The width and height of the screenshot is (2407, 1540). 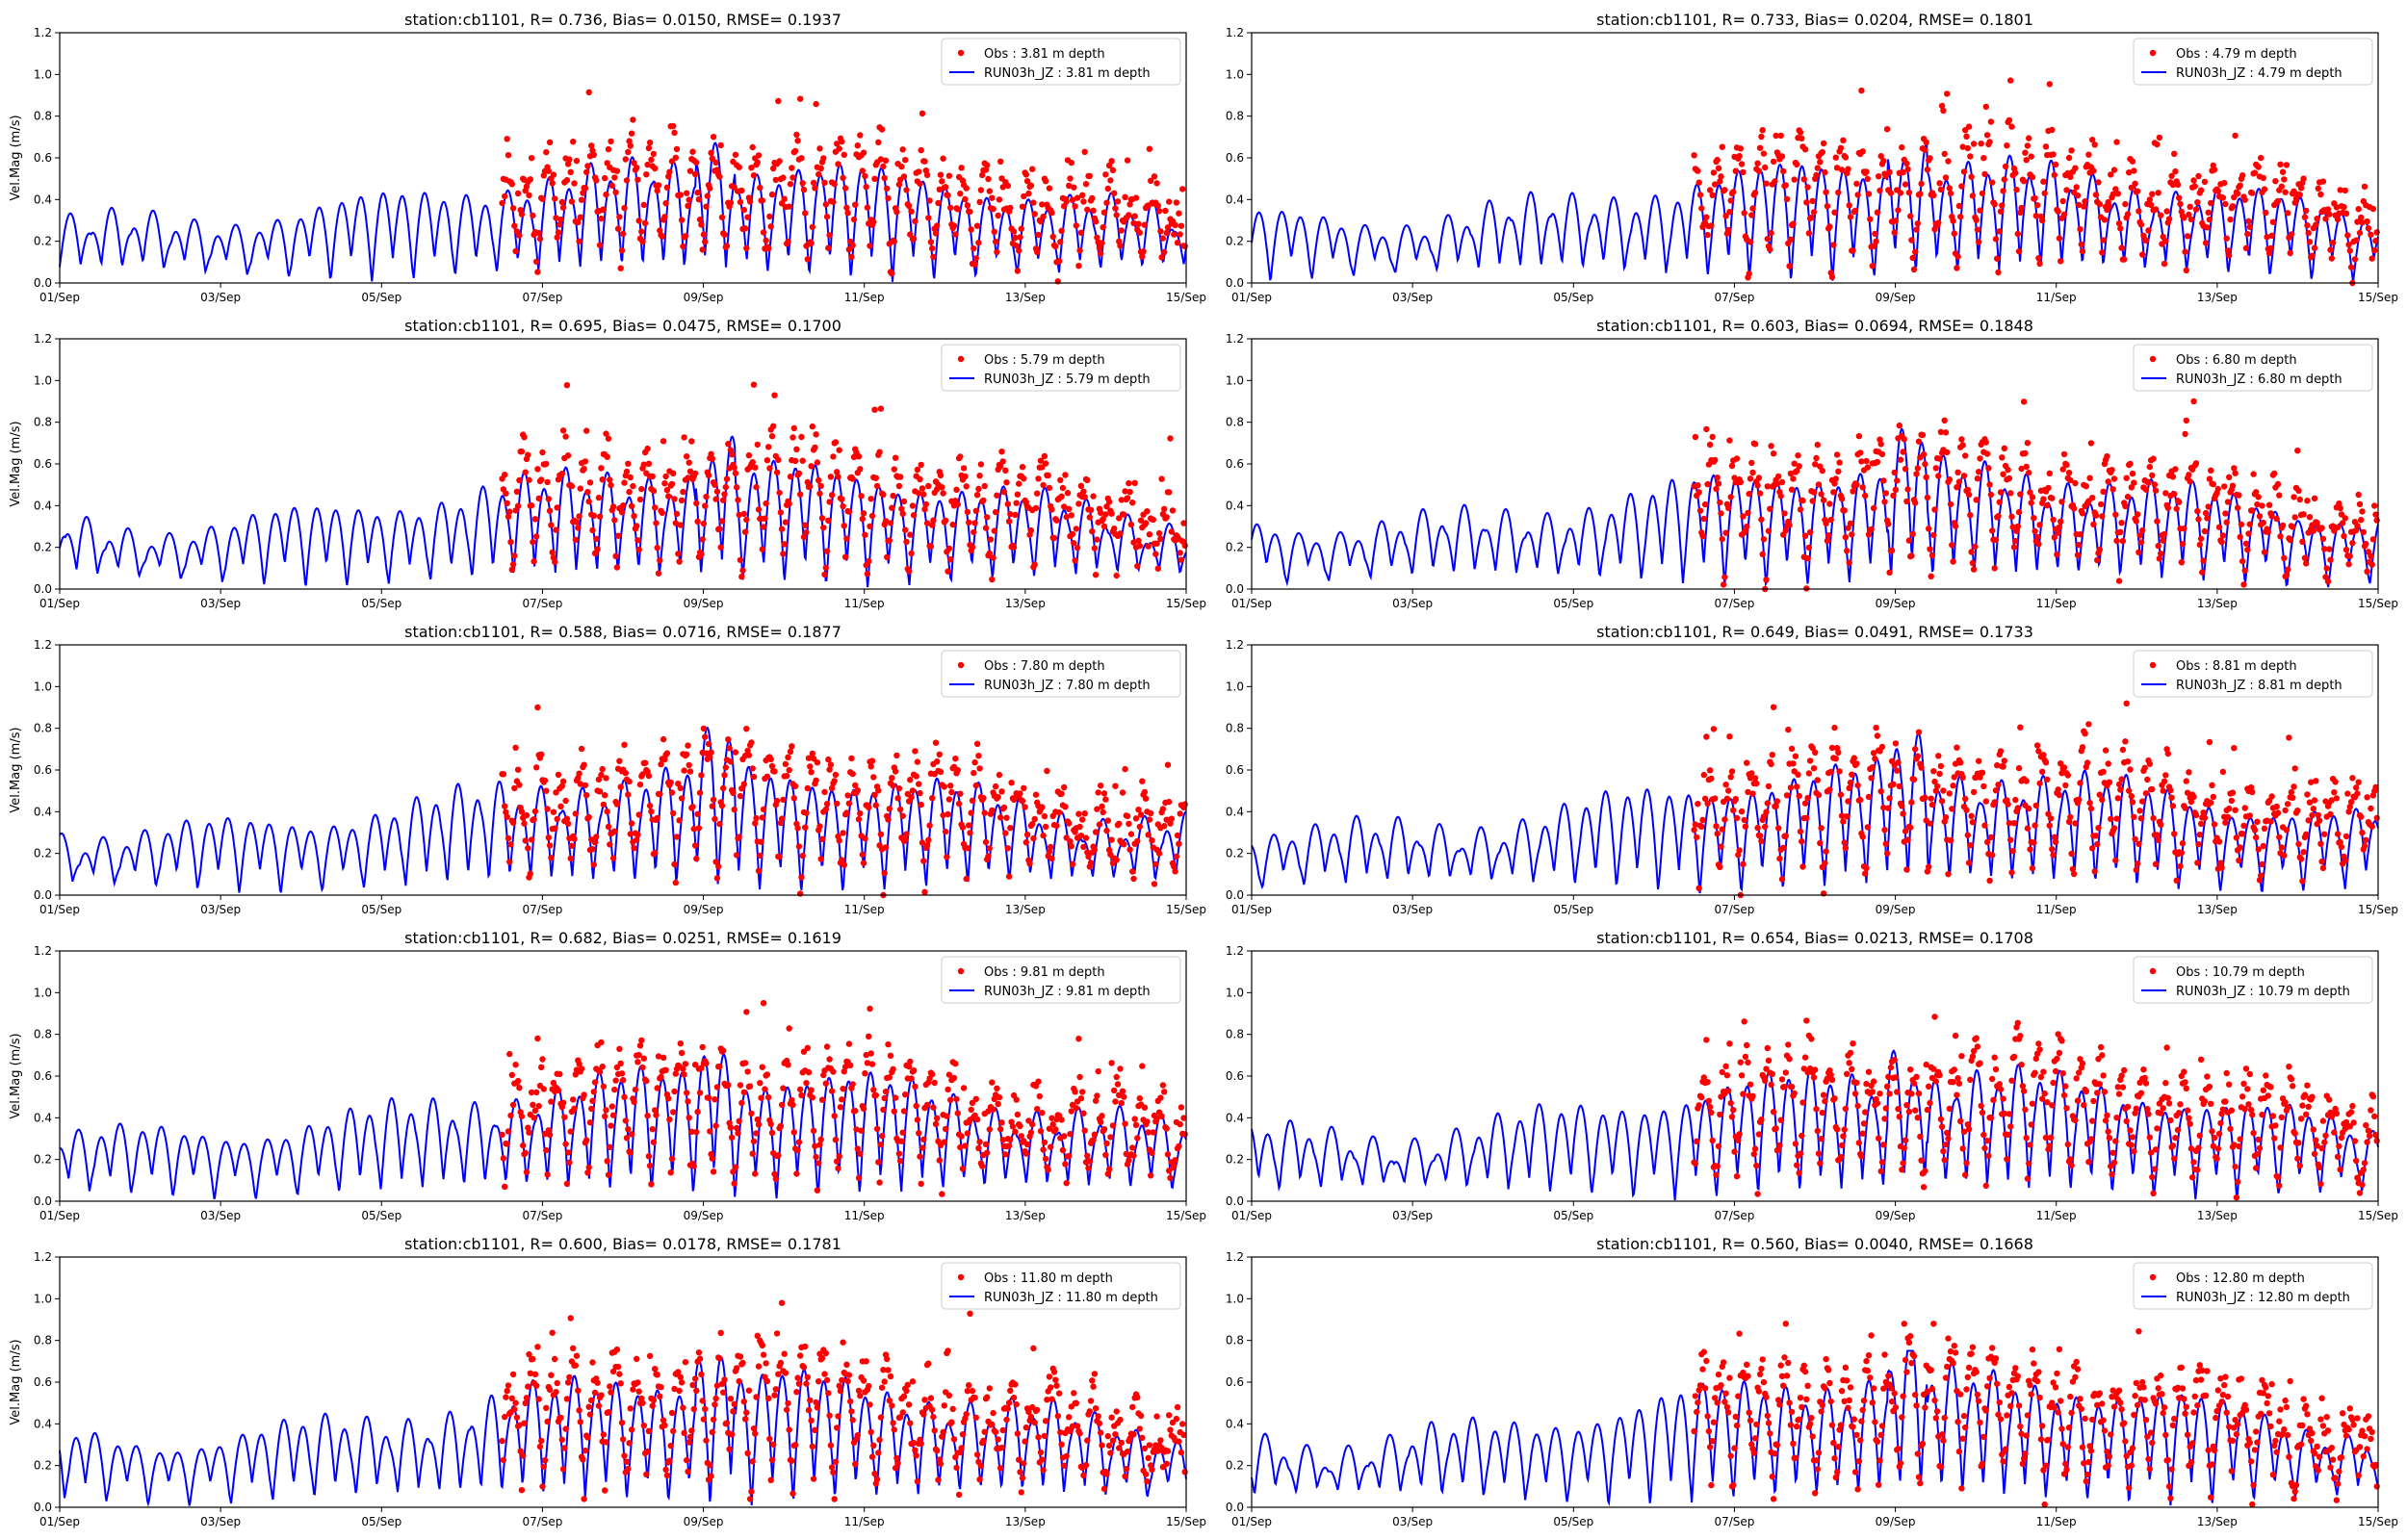 What do you see at coordinates (1235, 339) in the screenshot?
I see `y-tick-label: 1.2` at bounding box center [1235, 339].